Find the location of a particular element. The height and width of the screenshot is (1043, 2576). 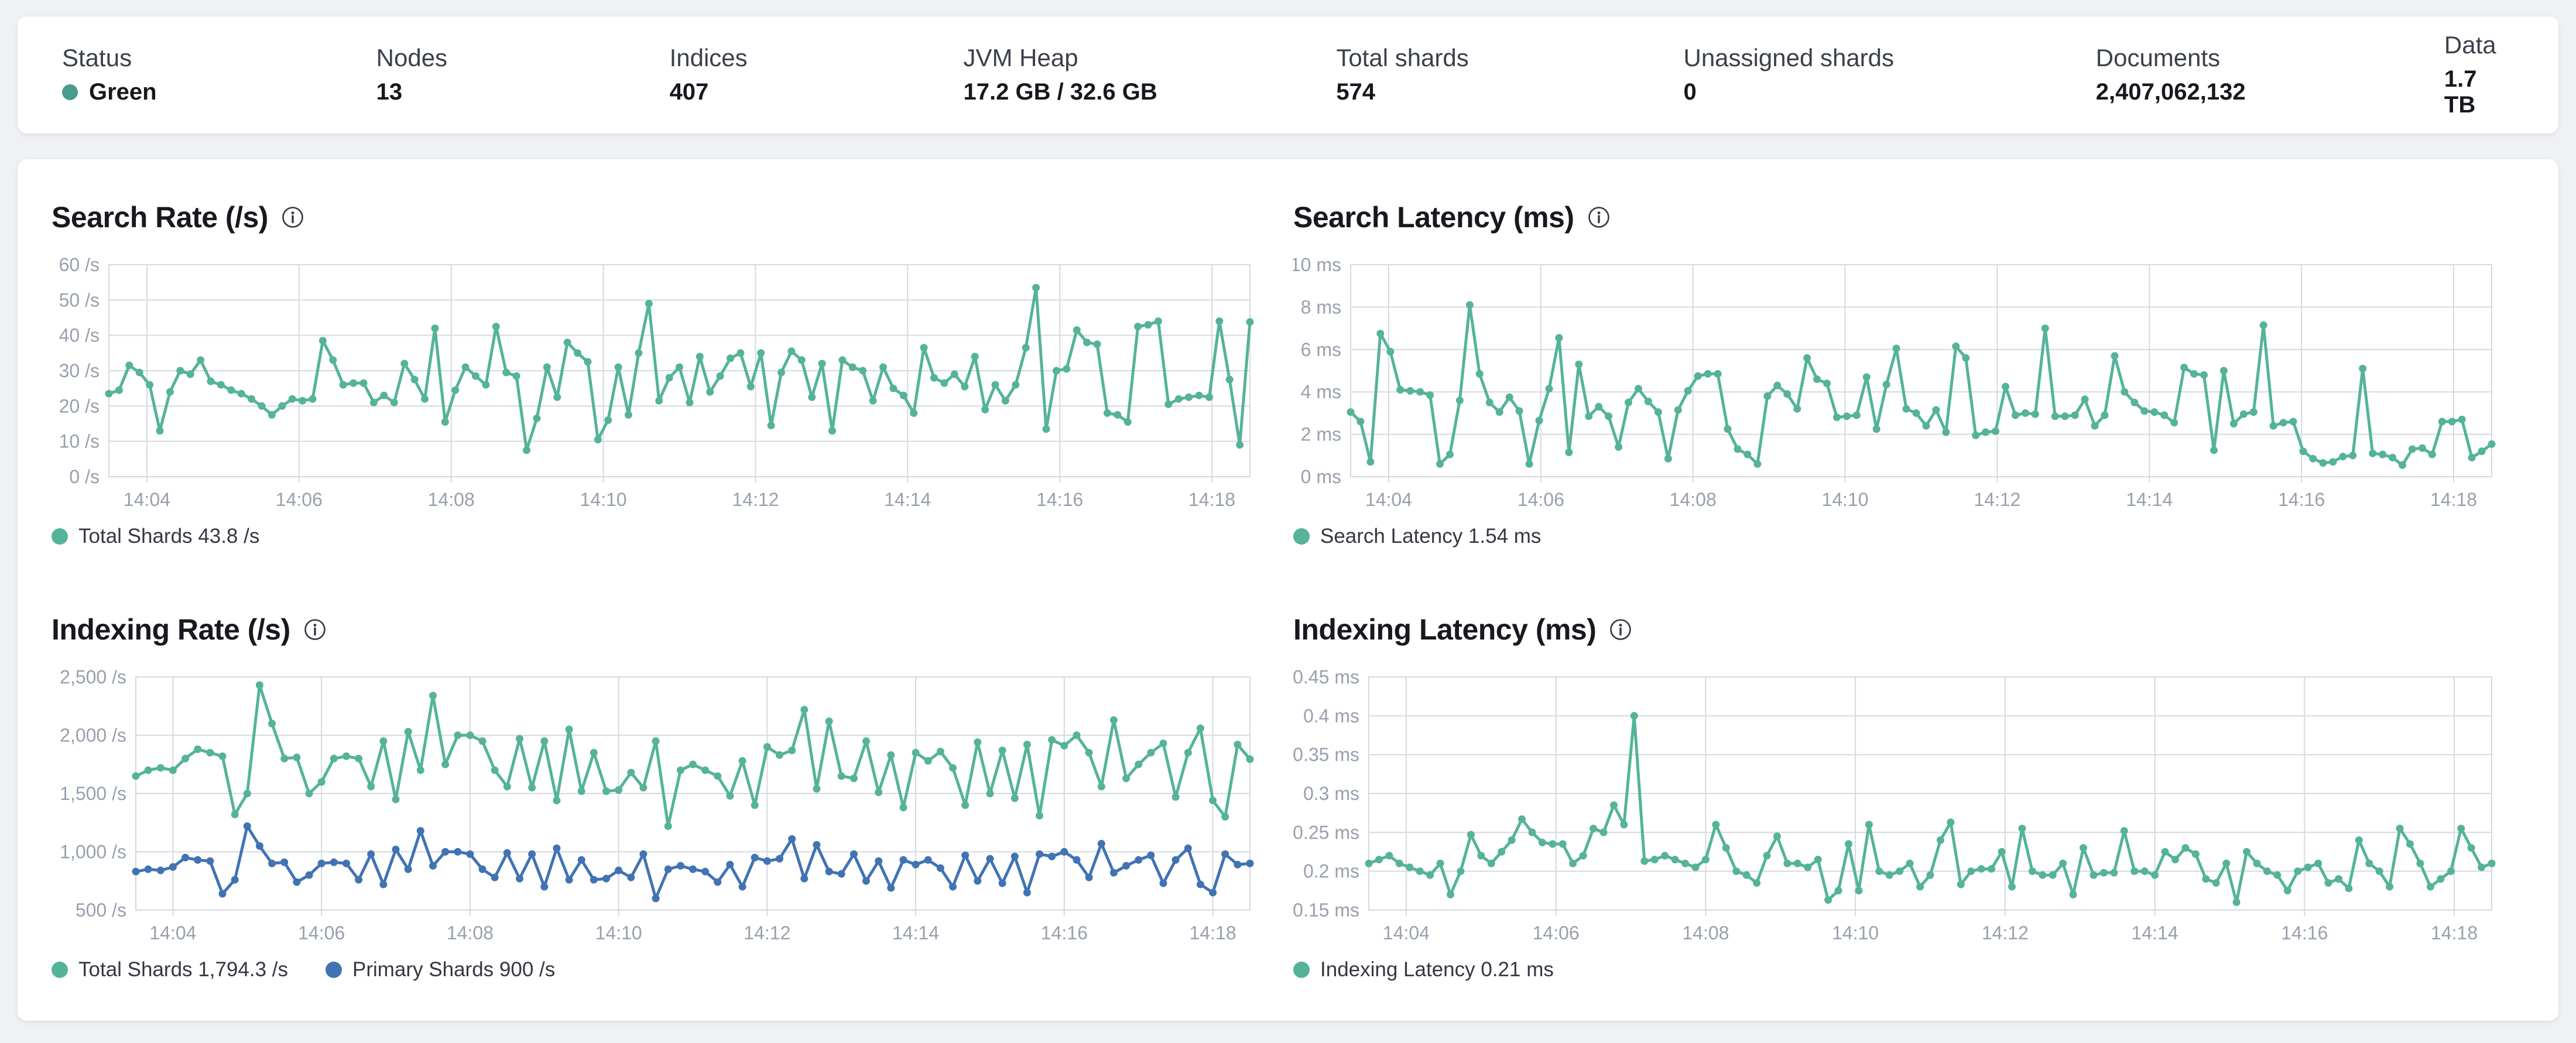

svg-text: 0.25 ms is located at coordinates (1326, 832).